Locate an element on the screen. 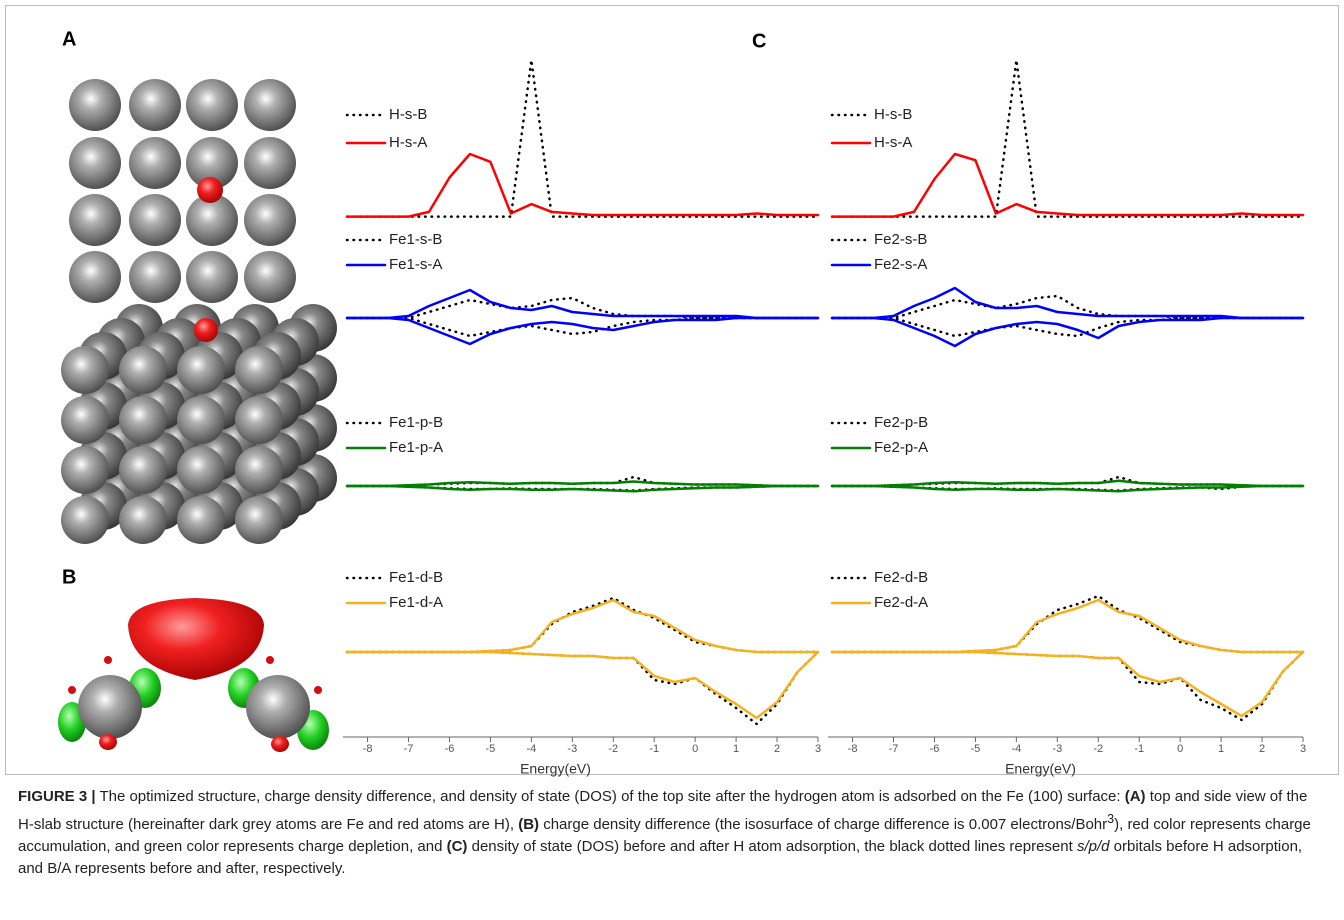 The height and width of the screenshot is (920, 1344). legend-label: Fe1-p-A is located at coordinates (416, 447).